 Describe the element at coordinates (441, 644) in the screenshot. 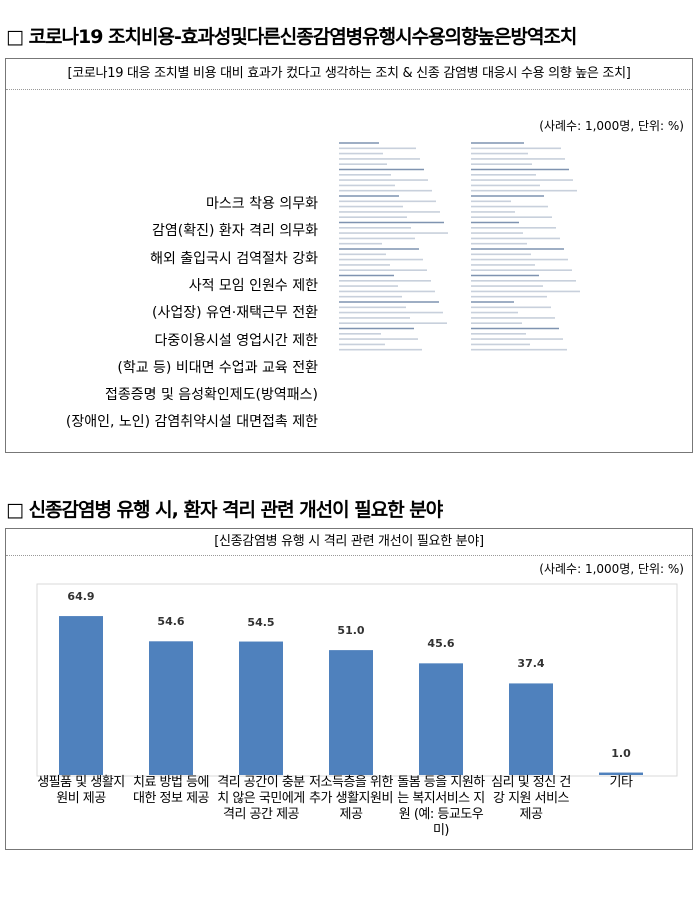

I see `value-label: 45.6` at that location.